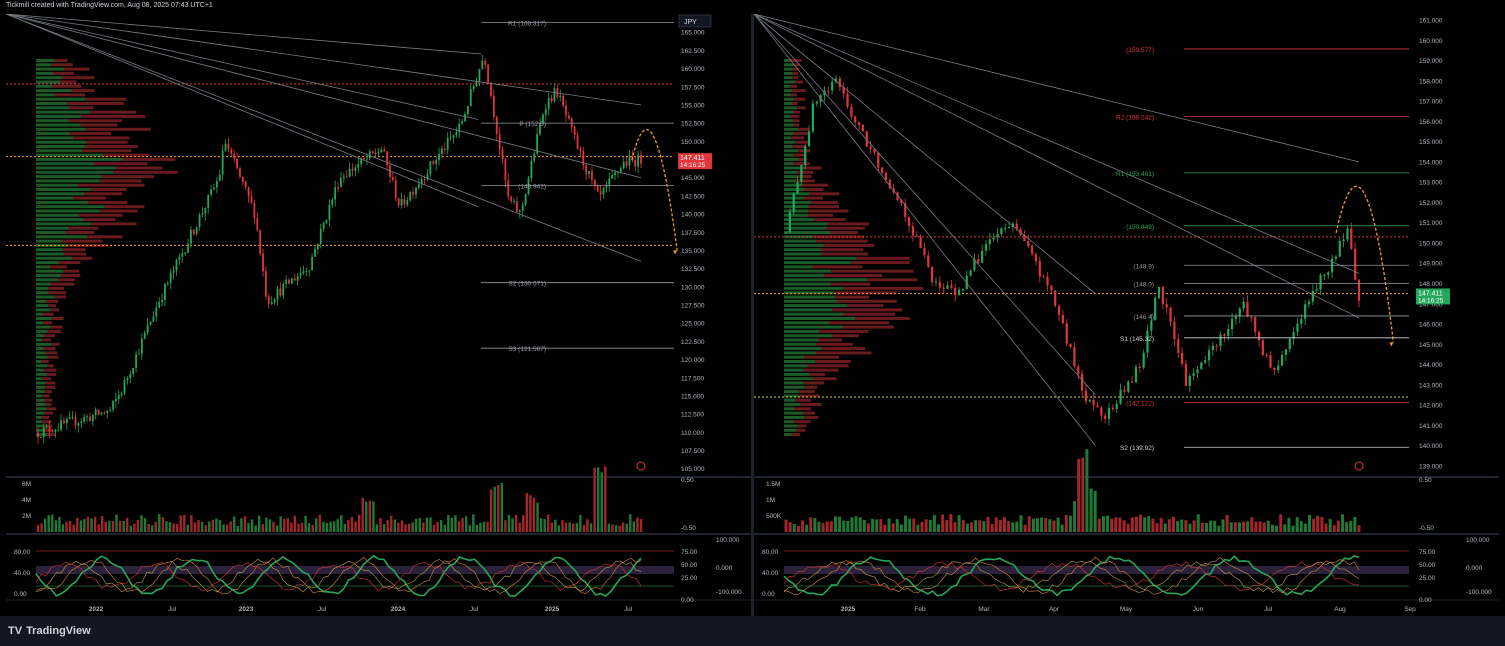 The image size is (1505, 646). What do you see at coordinates (690, 22) in the screenshot?
I see `currency-label: JPY` at bounding box center [690, 22].